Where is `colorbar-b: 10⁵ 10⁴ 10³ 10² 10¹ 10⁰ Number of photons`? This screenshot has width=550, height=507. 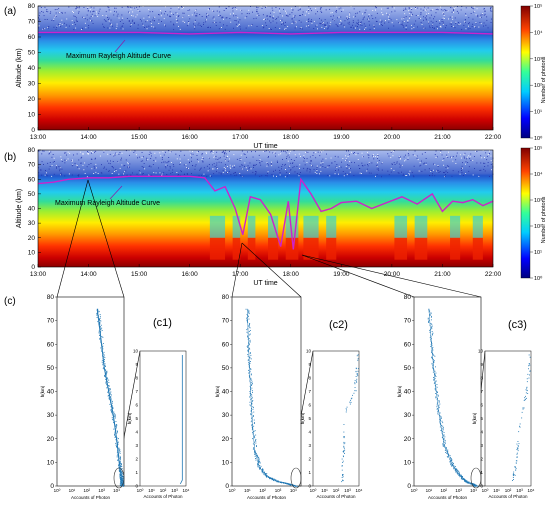 colorbar-b: 10⁵ 10⁴ 10³ 10² 10¹ 10⁰ Number of photons is located at coordinates (533, 213).